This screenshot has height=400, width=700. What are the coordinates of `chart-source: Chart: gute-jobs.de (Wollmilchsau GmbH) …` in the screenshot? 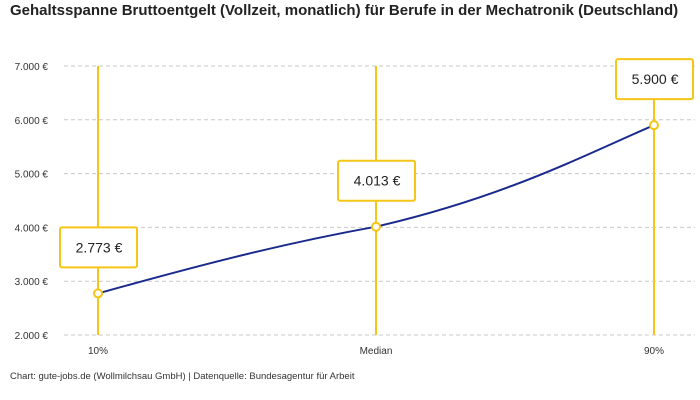 It's located at (182, 376).